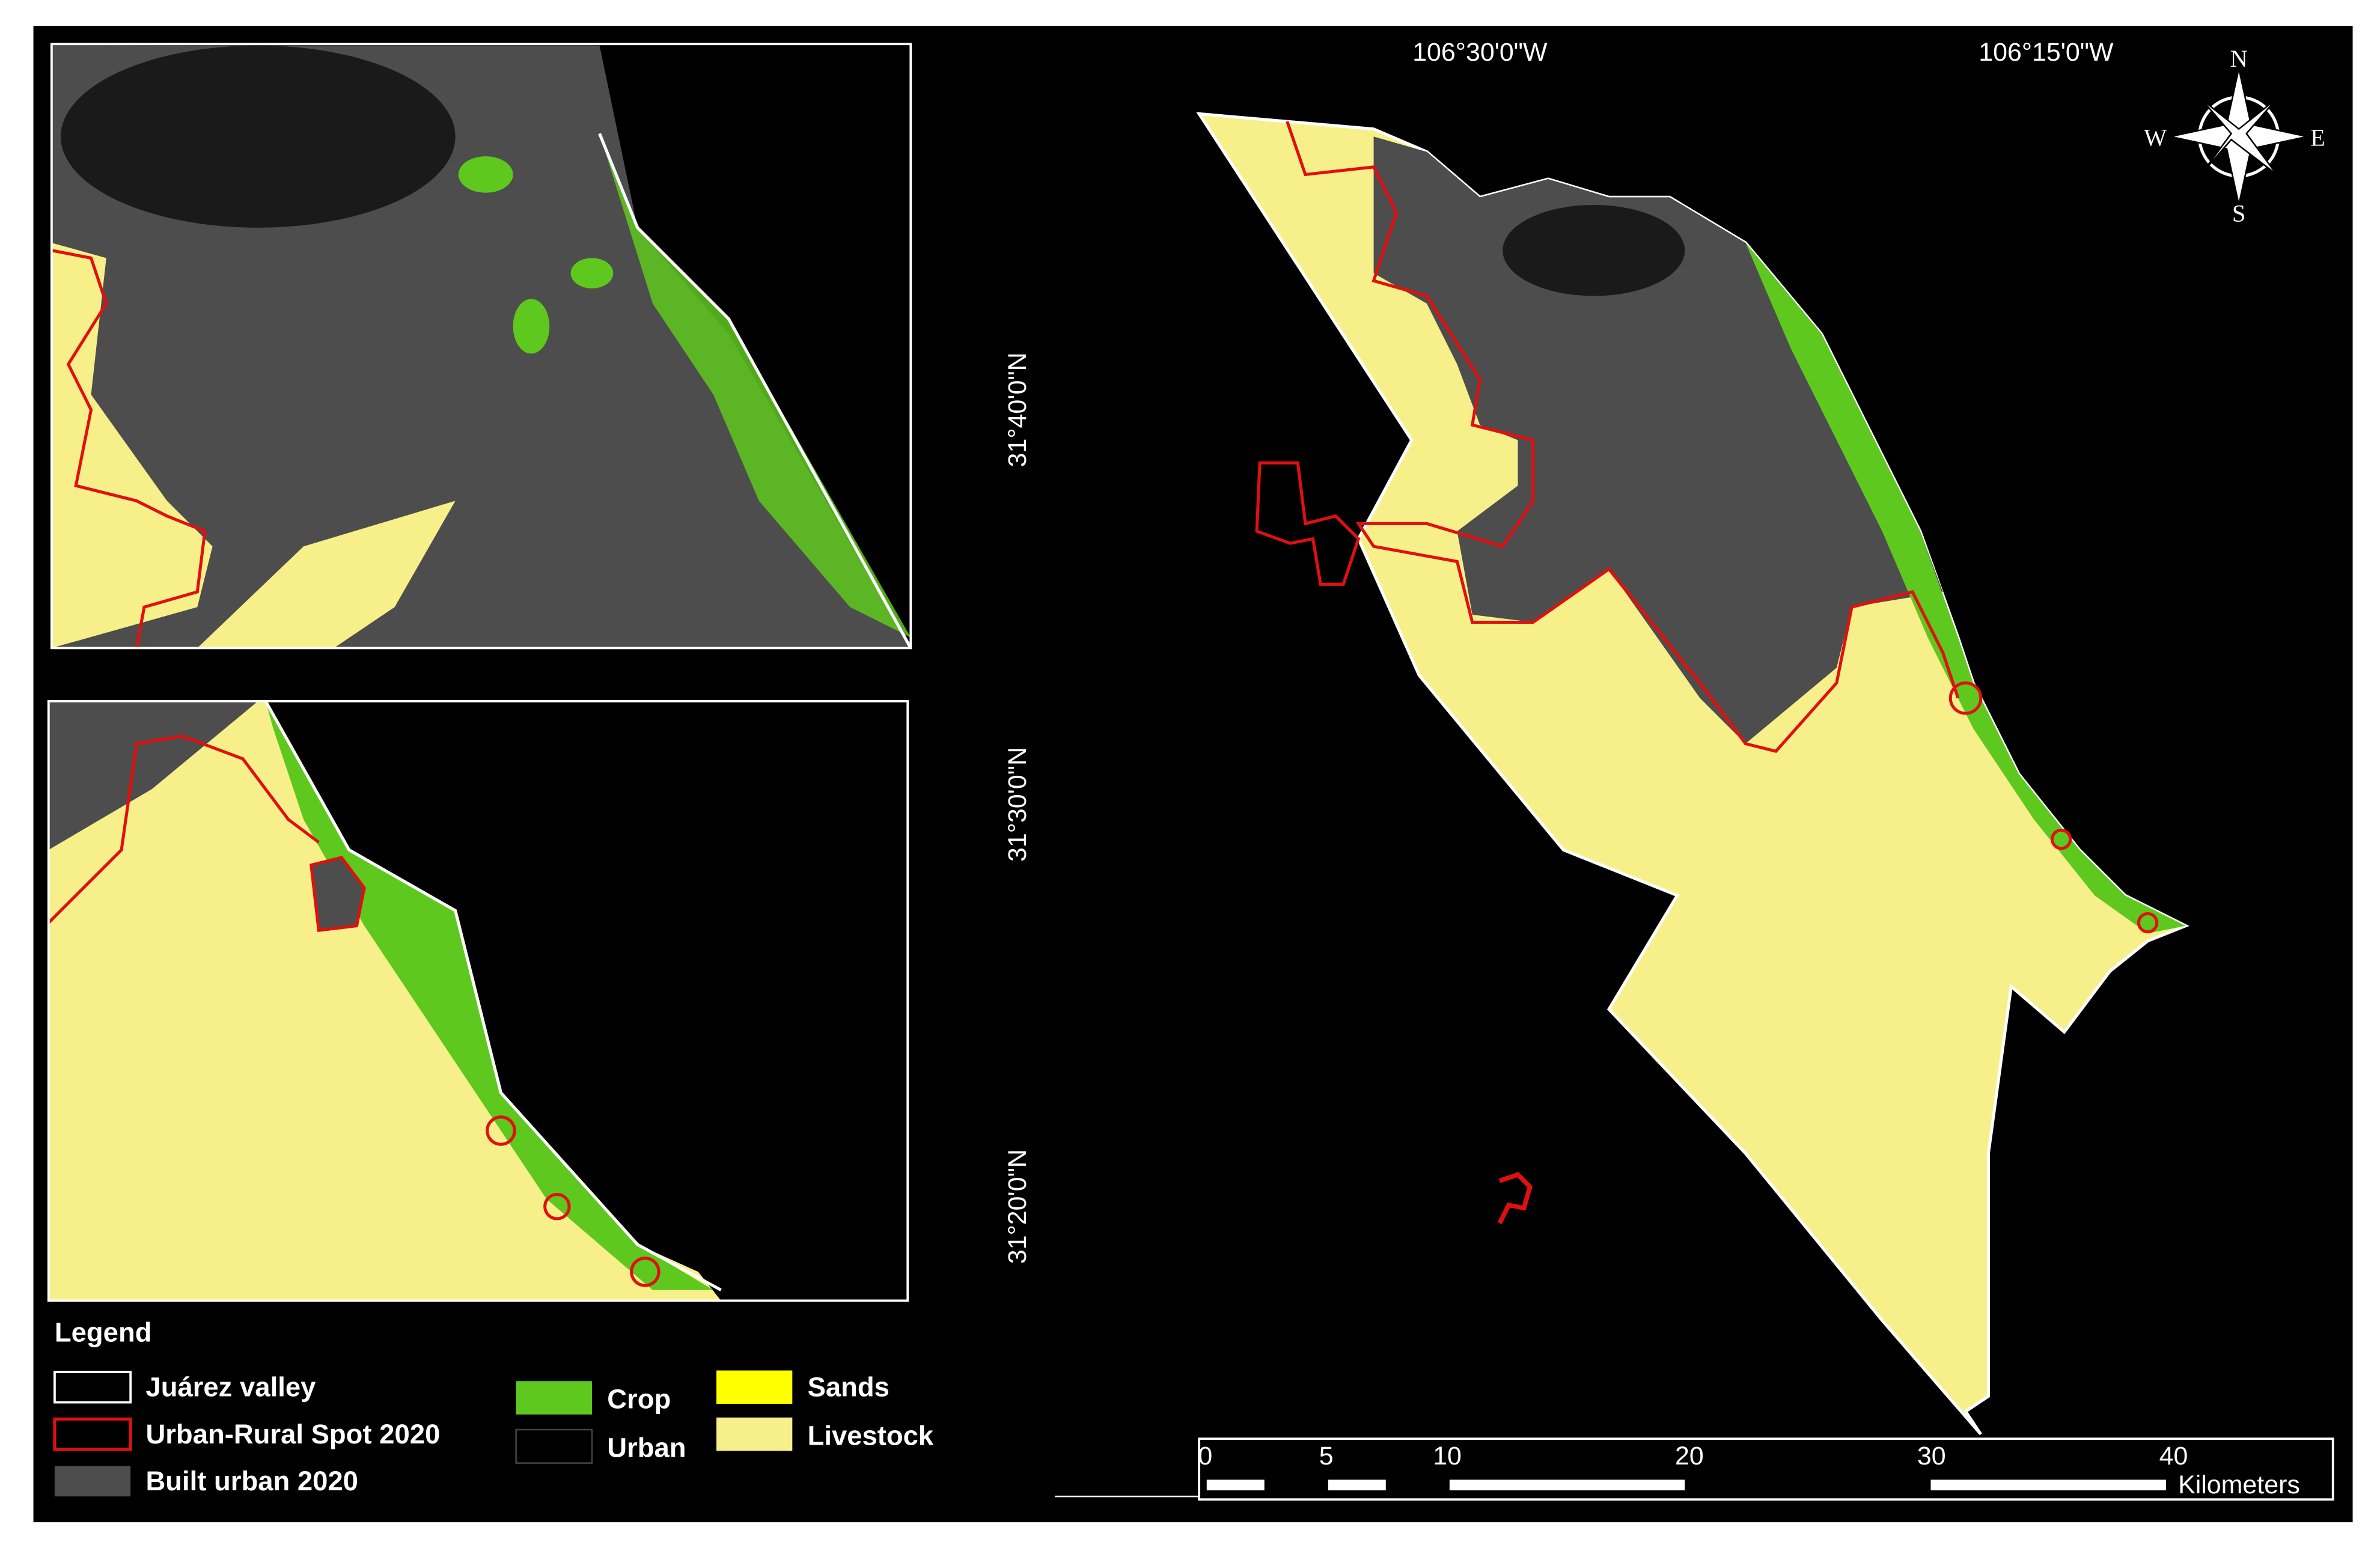 Image resolution: width=2380 pixels, height=1545 pixels. Describe the element at coordinates (1326, 1456) in the screenshot. I see `scale-tick-label: 5` at that location.